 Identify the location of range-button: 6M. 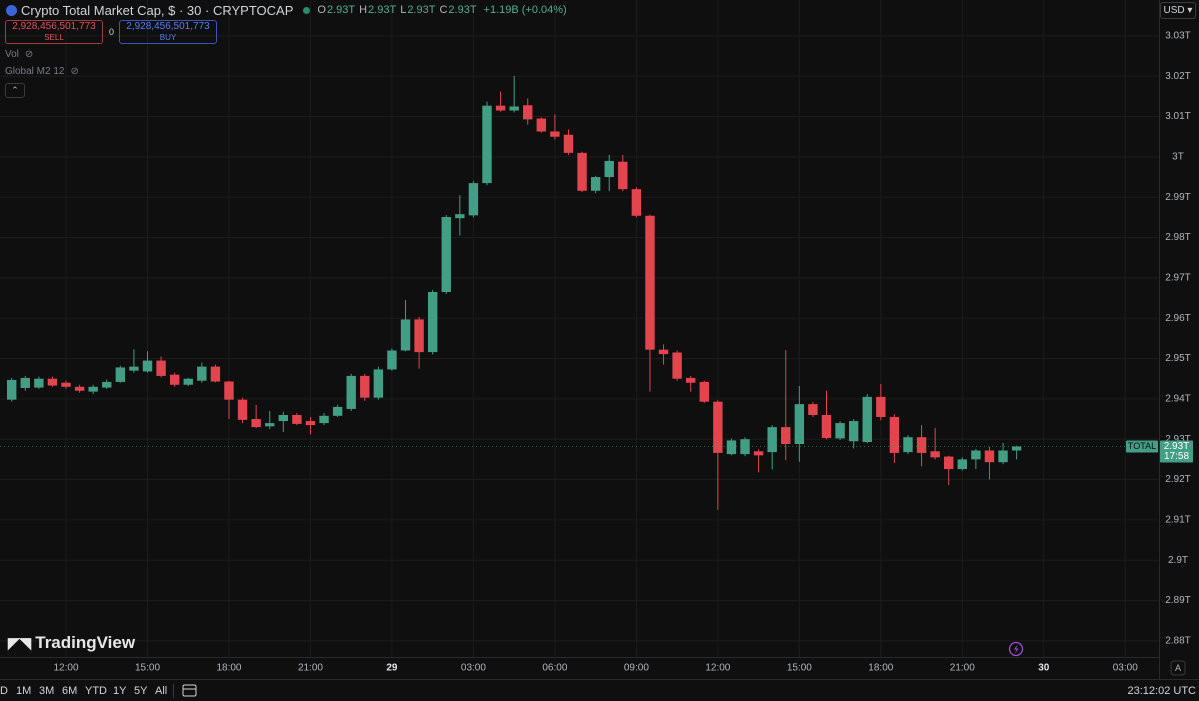
(70, 691).